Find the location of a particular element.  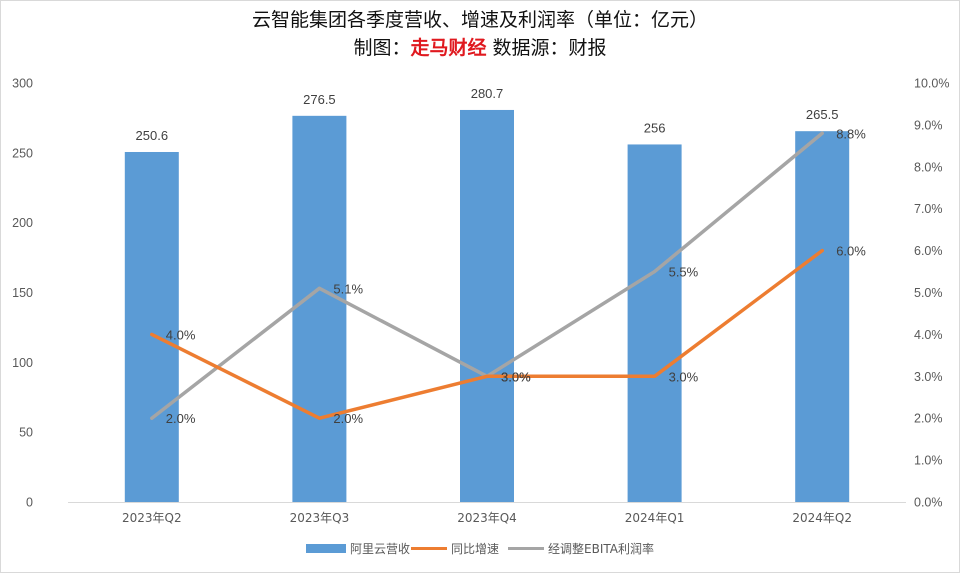

y-right-tick: 9.0% is located at coordinates (928, 125).